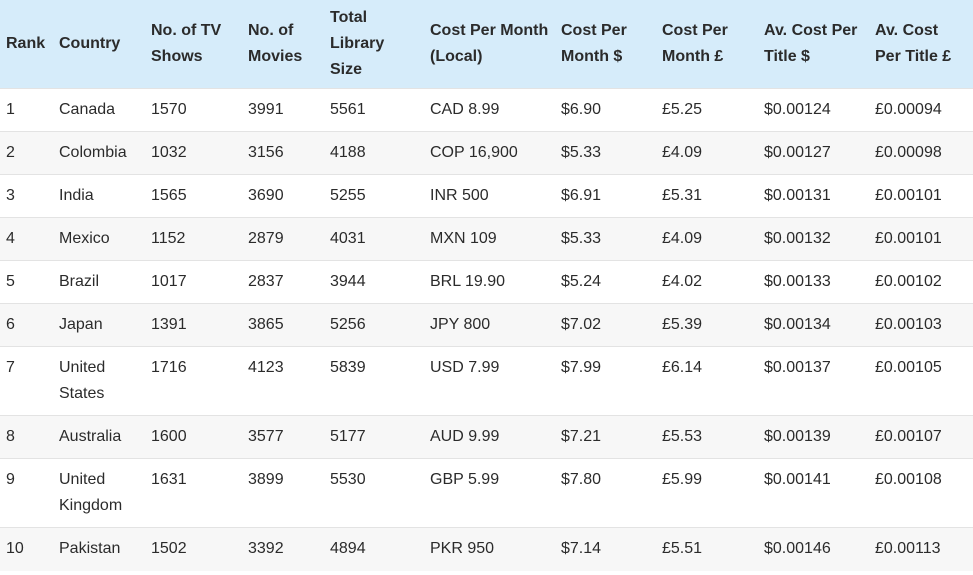 The height and width of the screenshot is (575, 973). What do you see at coordinates (26, 196) in the screenshot?
I see `cell-rank: 3` at bounding box center [26, 196].